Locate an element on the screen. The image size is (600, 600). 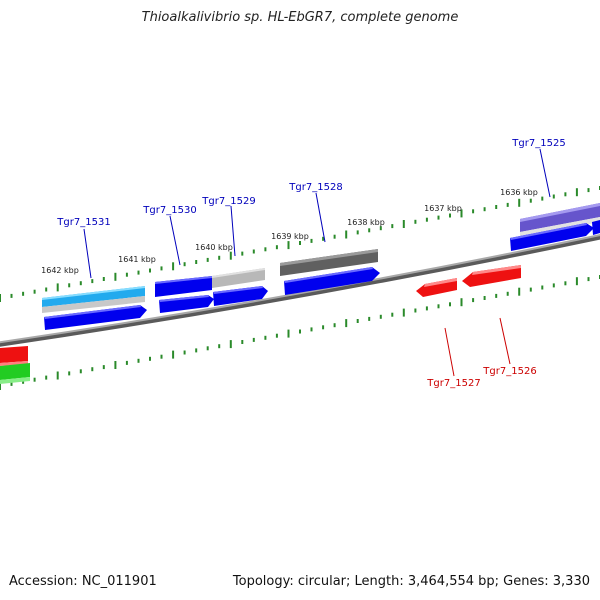
cds-tgr7-1530-upper is located at coordinates (183, 286).